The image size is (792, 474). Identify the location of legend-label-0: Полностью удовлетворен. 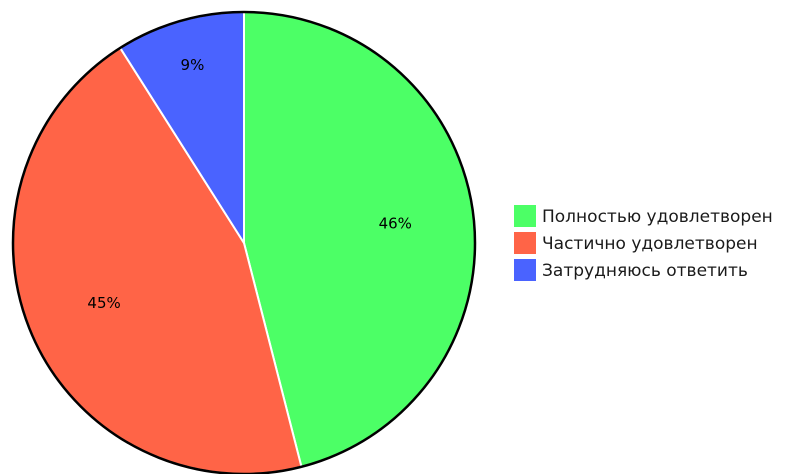
(657, 217).